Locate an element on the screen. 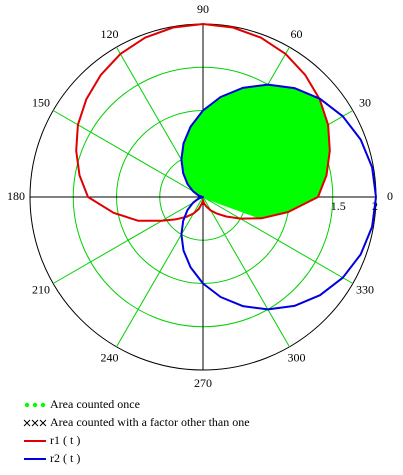 This screenshot has height=475, width=403. theta-tick-label: 300 is located at coordinates (297, 358).